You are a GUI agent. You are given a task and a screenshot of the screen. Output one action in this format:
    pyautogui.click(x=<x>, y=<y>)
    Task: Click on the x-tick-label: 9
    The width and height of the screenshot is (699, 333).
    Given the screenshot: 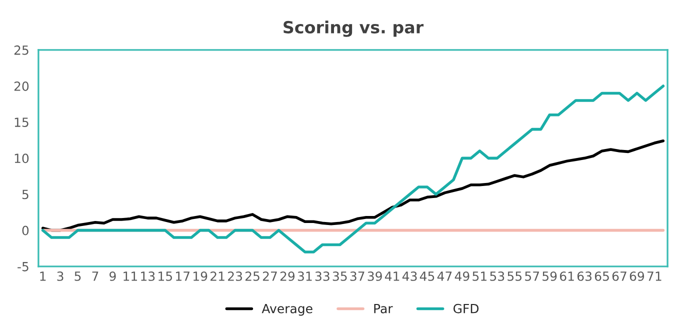 What is the action you would take?
    pyautogui.click(x=113, y=276)
    